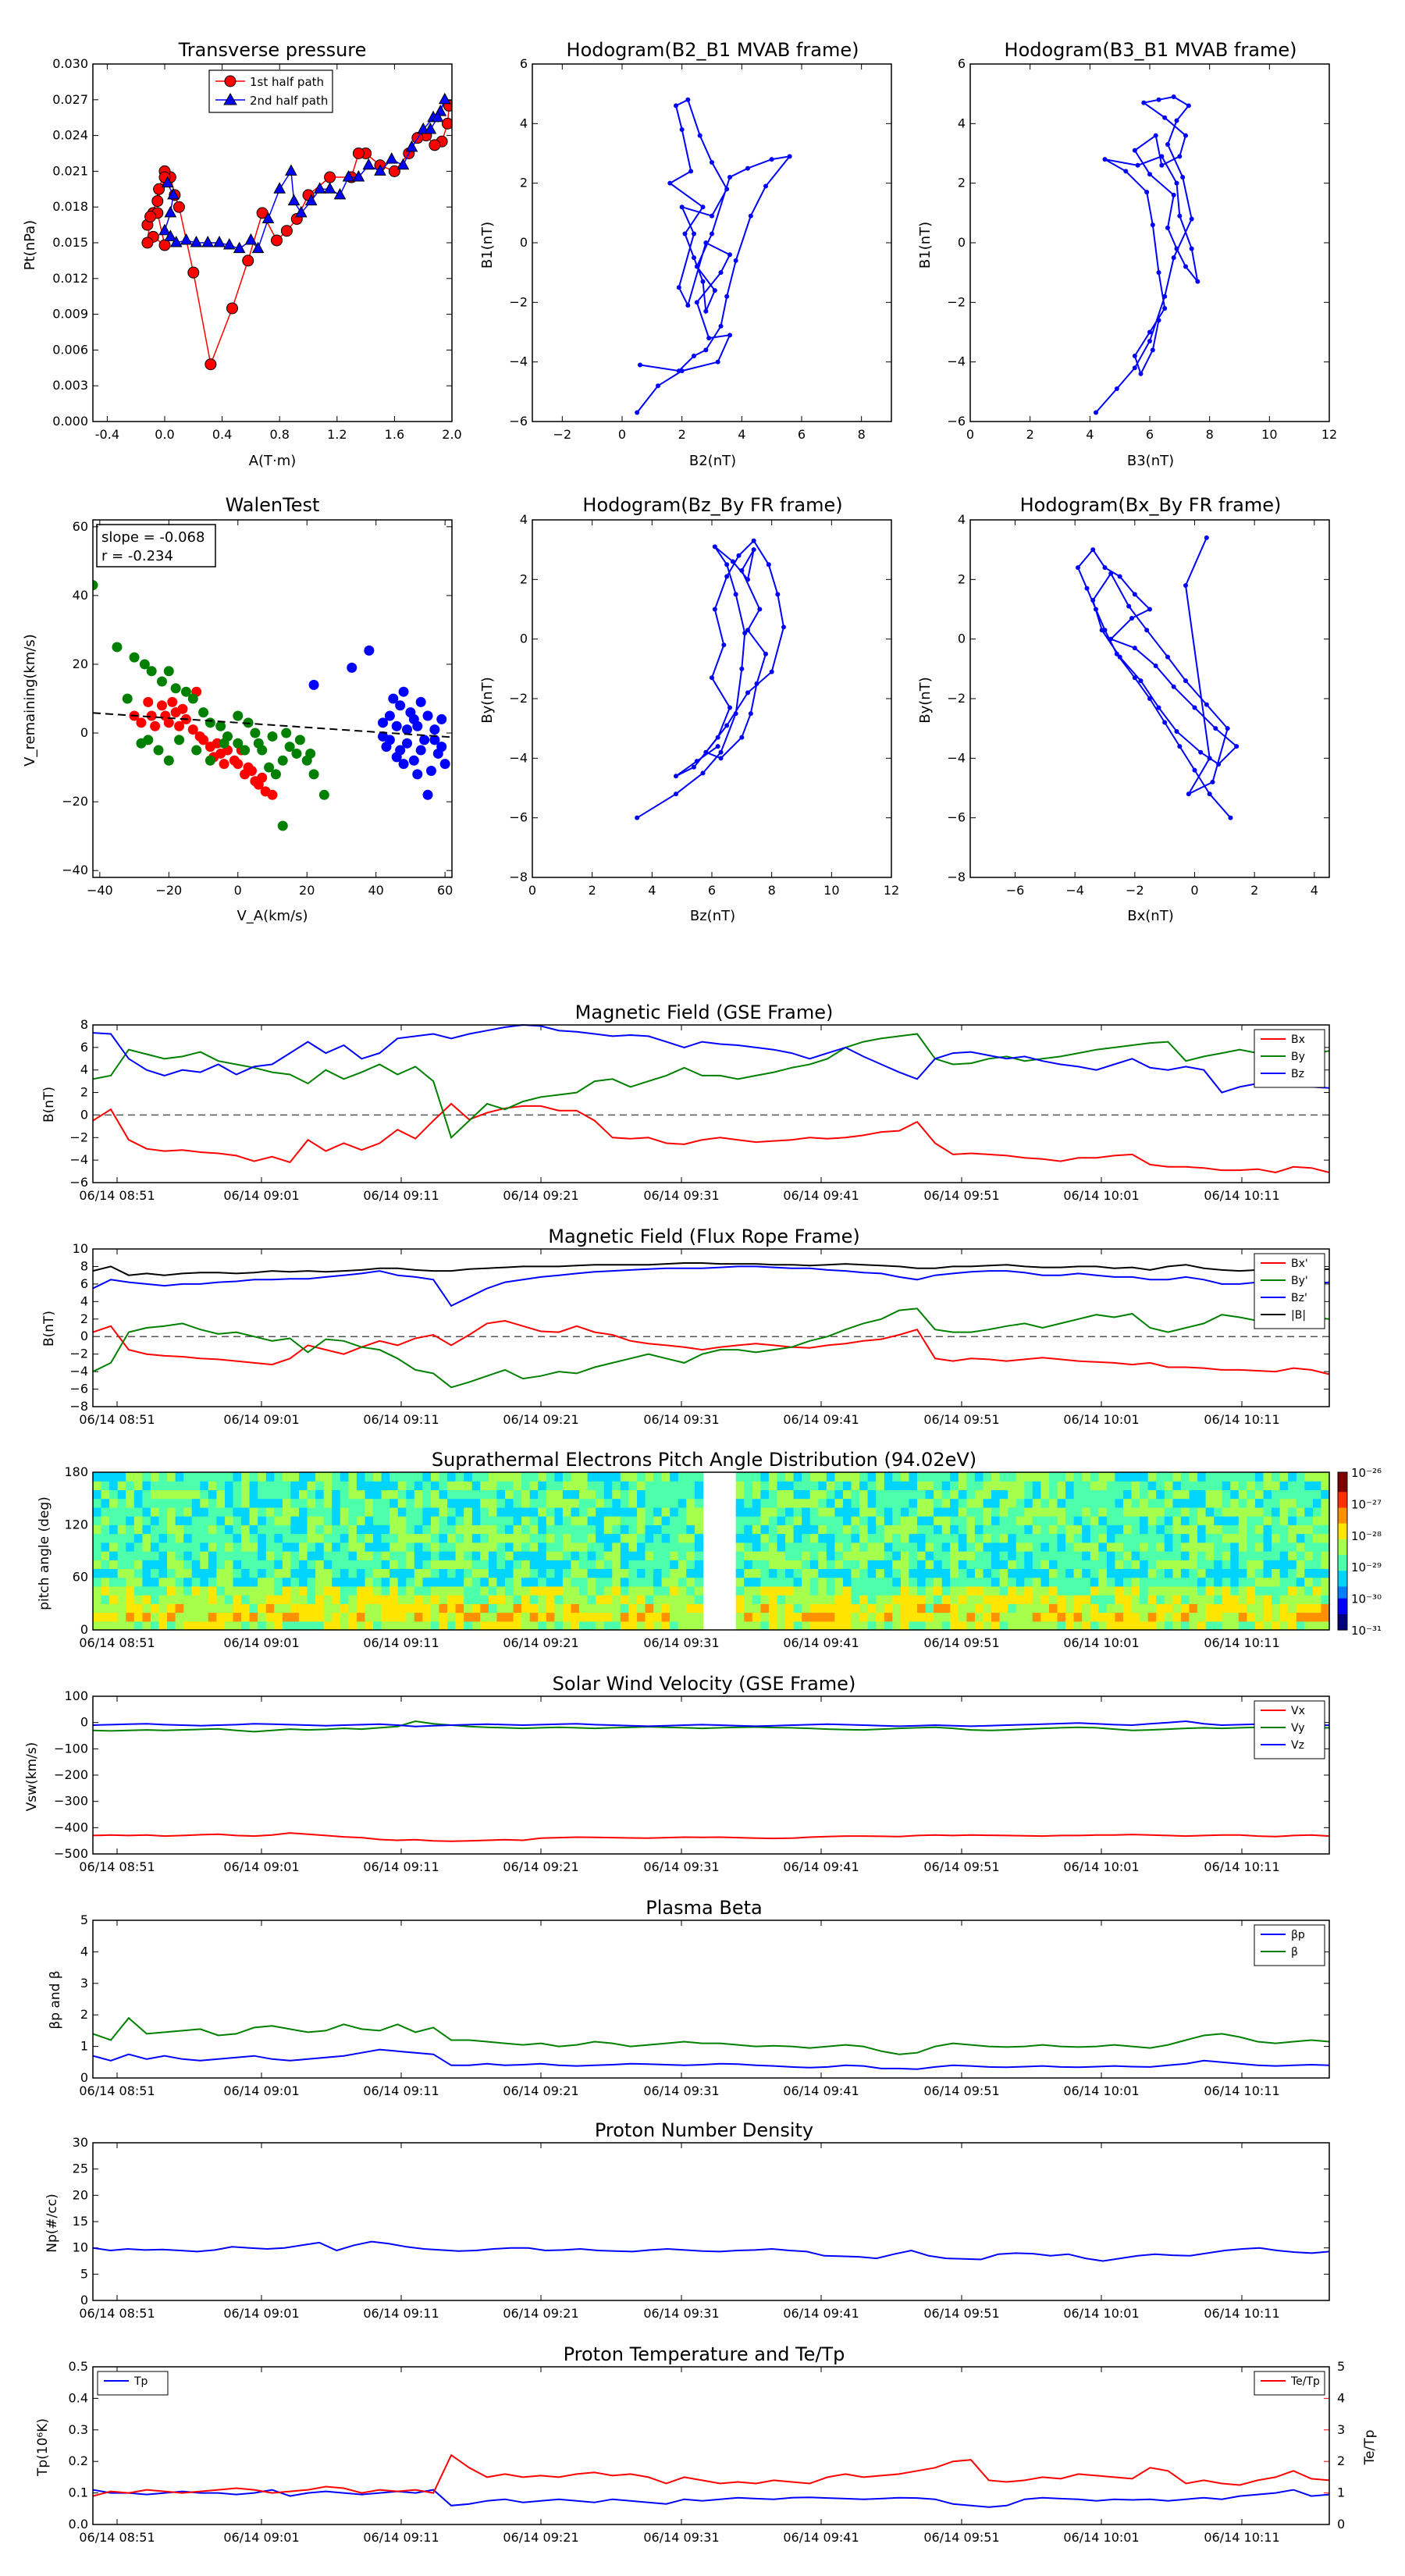 This screenshot has height=2576, width=1405. Describe the element at coordinates (296, 231) in the screenshot. I see `plot-area-pt` at that location.